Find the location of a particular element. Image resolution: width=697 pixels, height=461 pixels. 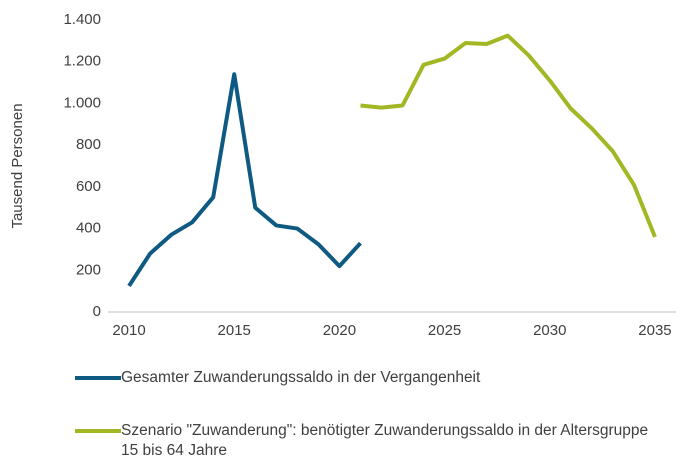

y-tick-label: 800 is located at coordinates (88, 144).